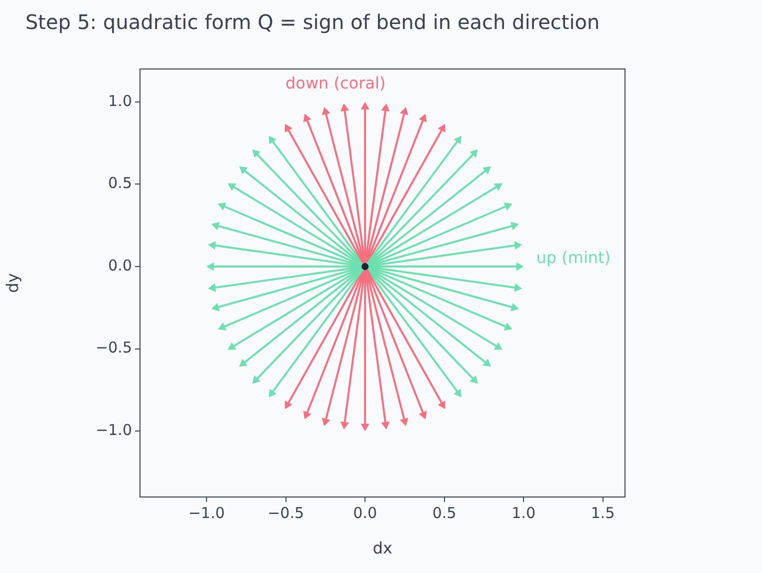  What do you see at coordinates (114, 347) in the screenshot?
I see `y-tick-label: −0.5` at bounding box center [114, 347].